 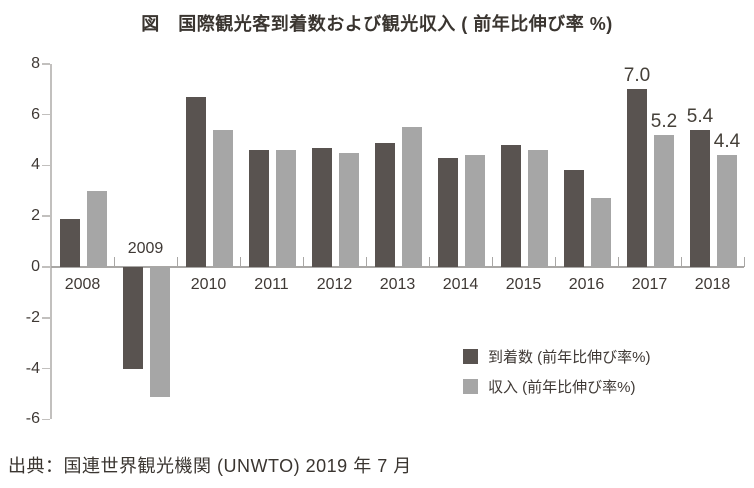 I want to click on bar-value-label: 4.4, so click(x=727, y=142).